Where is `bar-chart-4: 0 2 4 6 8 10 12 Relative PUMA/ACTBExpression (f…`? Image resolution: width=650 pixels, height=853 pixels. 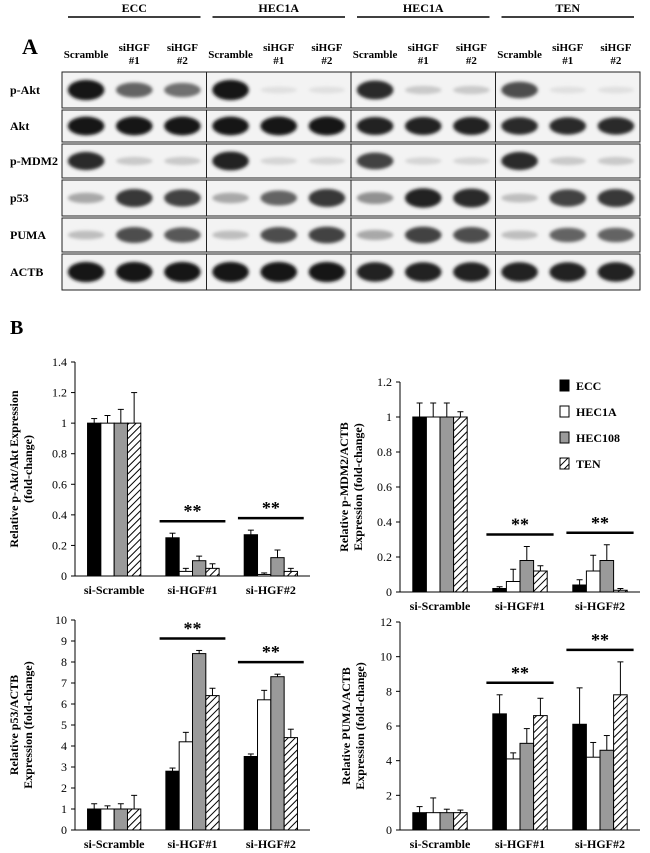 bar-chart-4: 0 2 4 6 8 10 12 Relative PUMA/ACTBExpression (f… is located at coordinates (489, 733).